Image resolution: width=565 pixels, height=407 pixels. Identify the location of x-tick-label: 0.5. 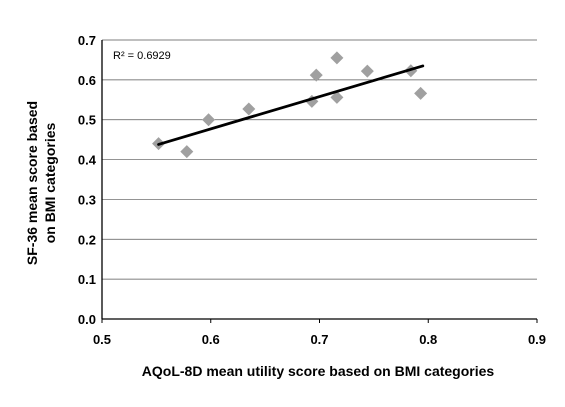
(102, 339).